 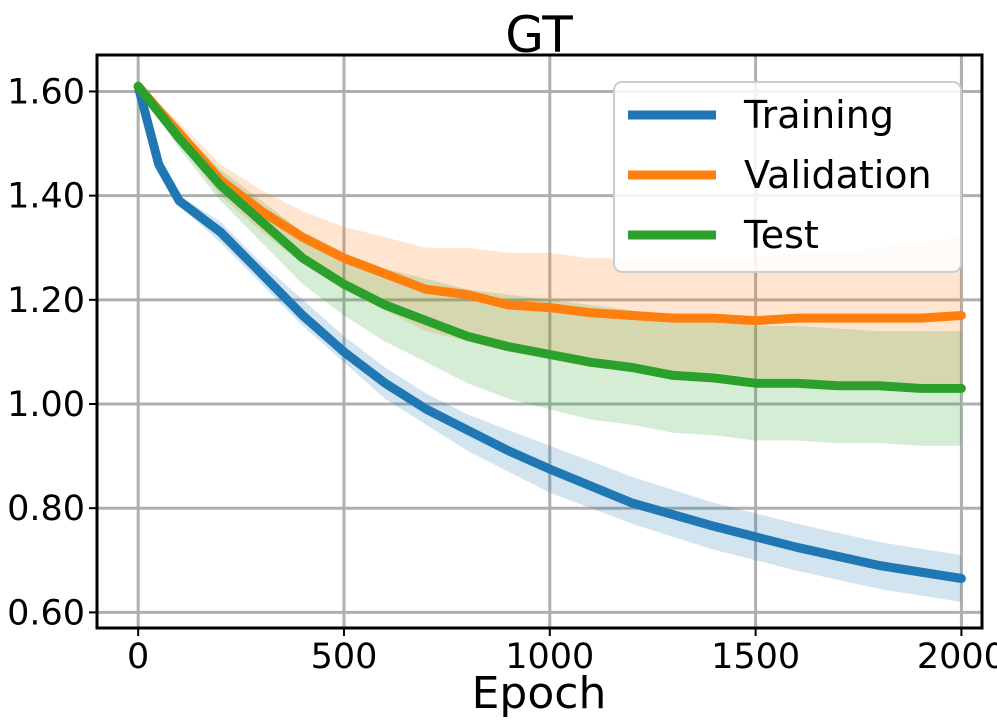 I want to click on y-tick-label-5: 1.60, so click(x=46, y=92).